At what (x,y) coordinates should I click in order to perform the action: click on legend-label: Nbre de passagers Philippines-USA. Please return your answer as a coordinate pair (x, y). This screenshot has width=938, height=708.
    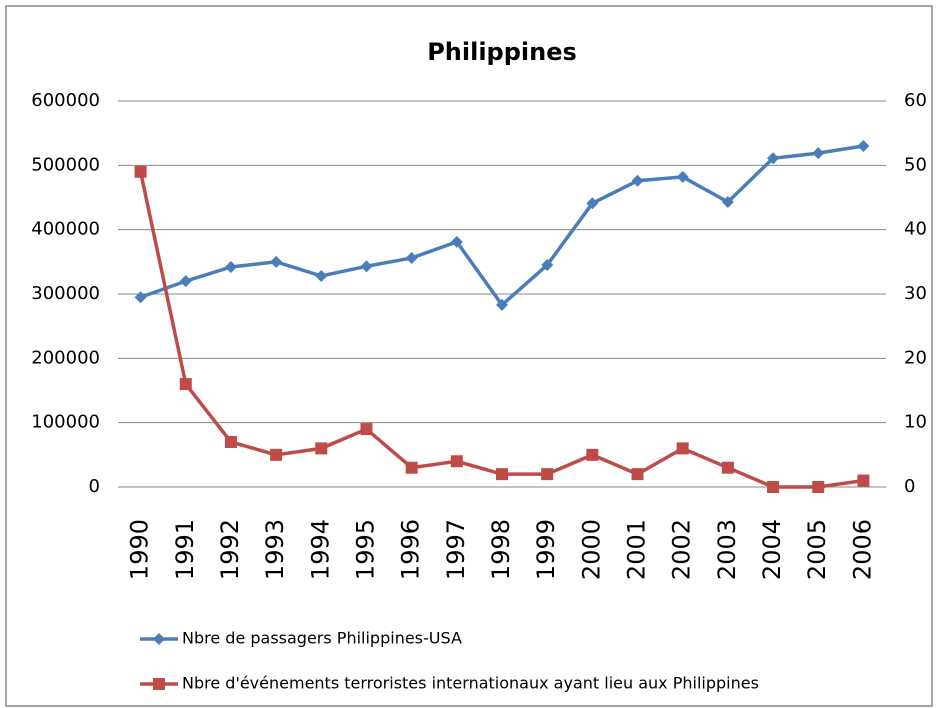
    Looking at the image, I should click on (322, 638).